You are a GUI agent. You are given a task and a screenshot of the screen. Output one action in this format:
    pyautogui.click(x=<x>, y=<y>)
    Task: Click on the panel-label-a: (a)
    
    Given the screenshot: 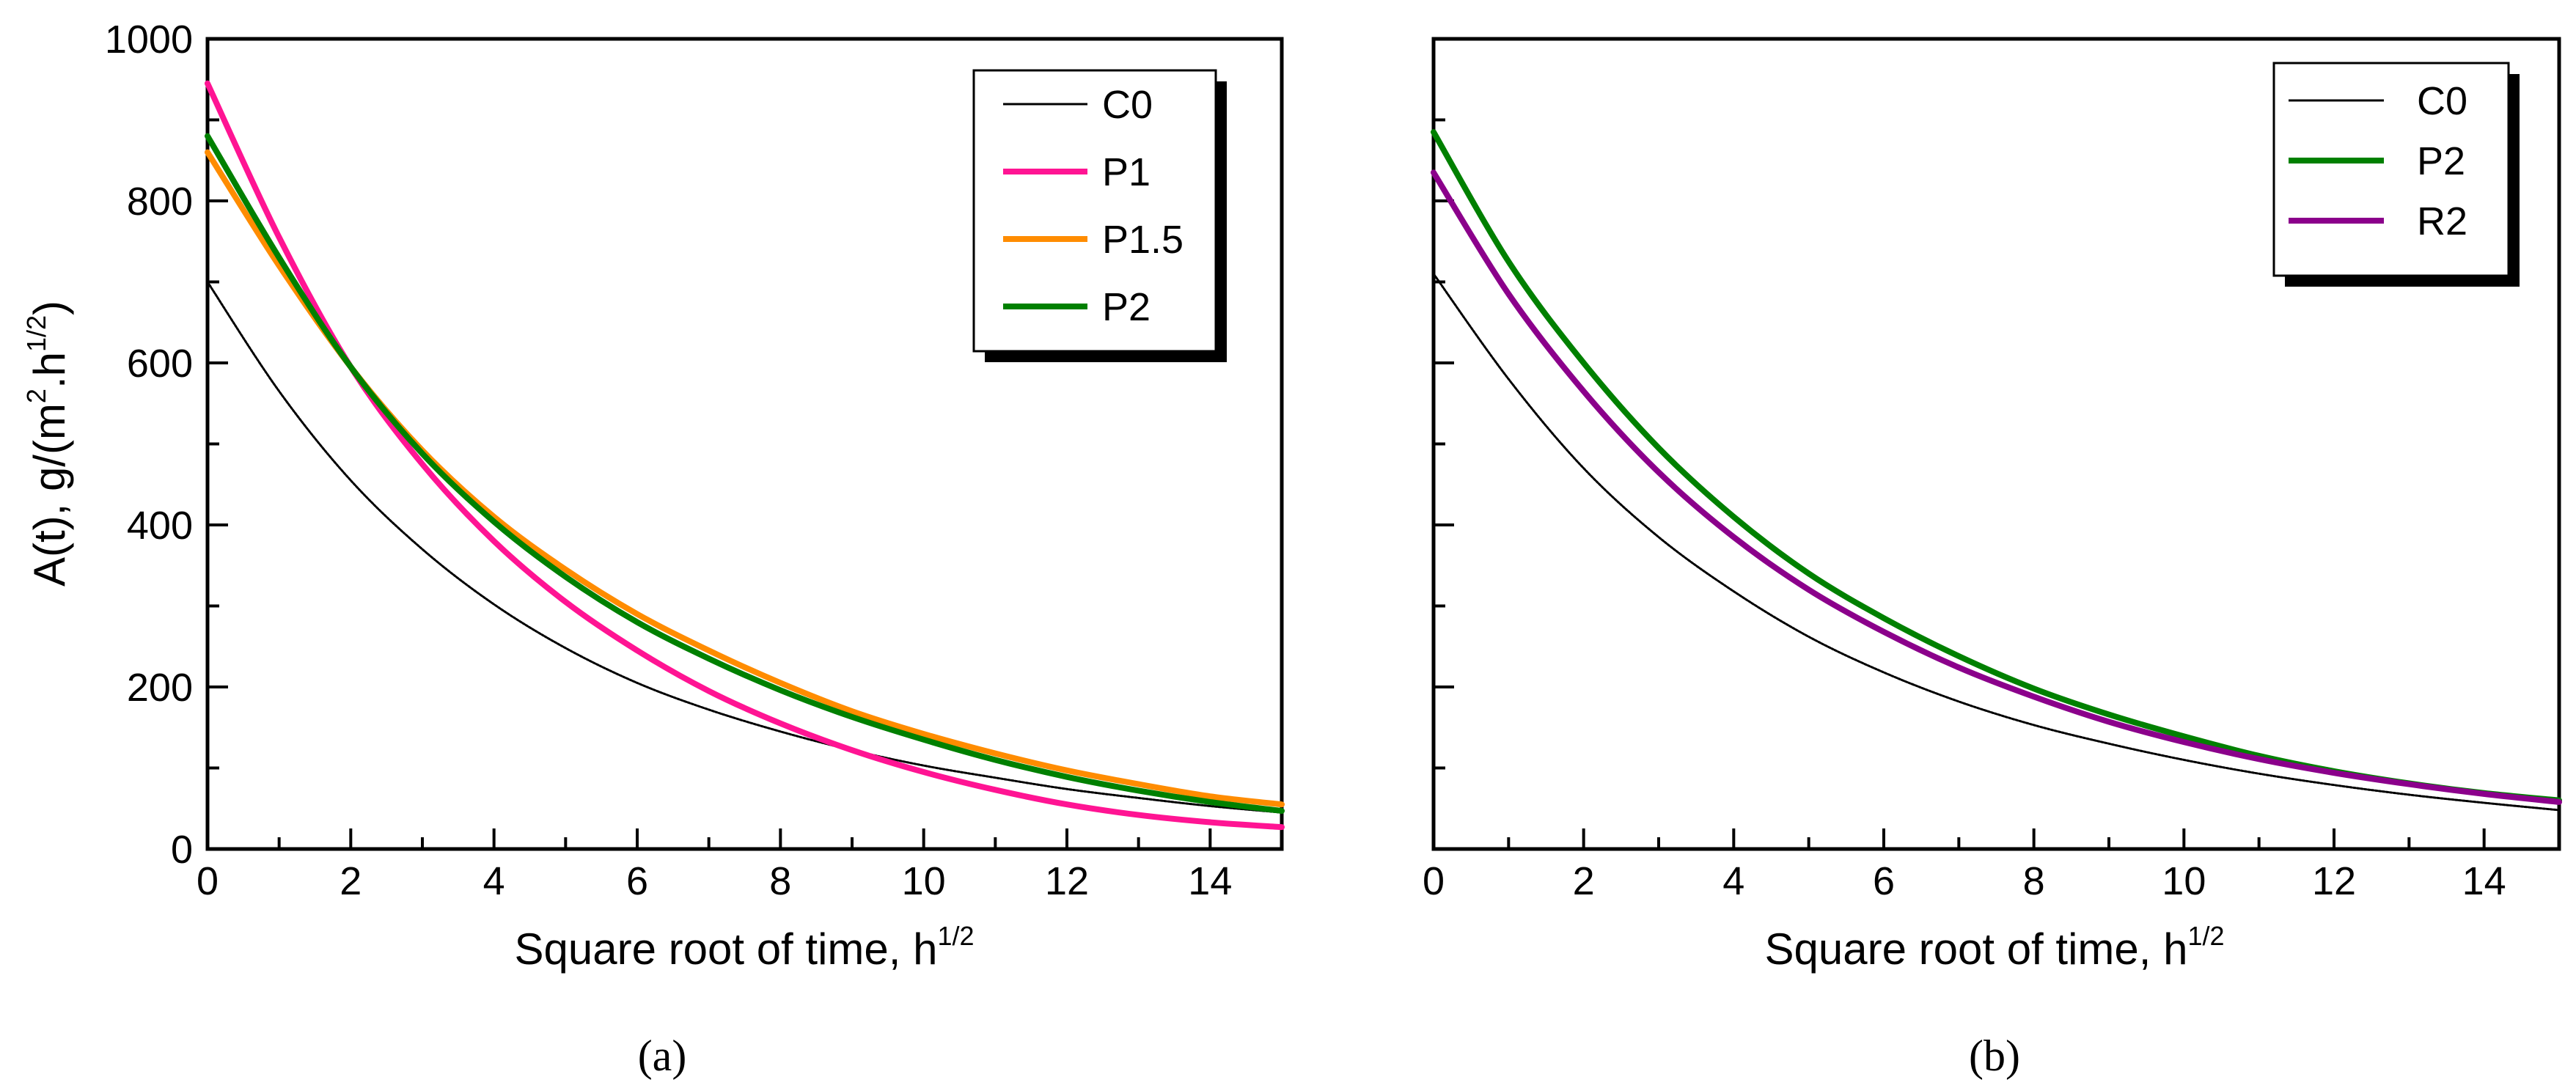 What is the action you would take?
    pyautogui.click(x=663, y=1056)
    